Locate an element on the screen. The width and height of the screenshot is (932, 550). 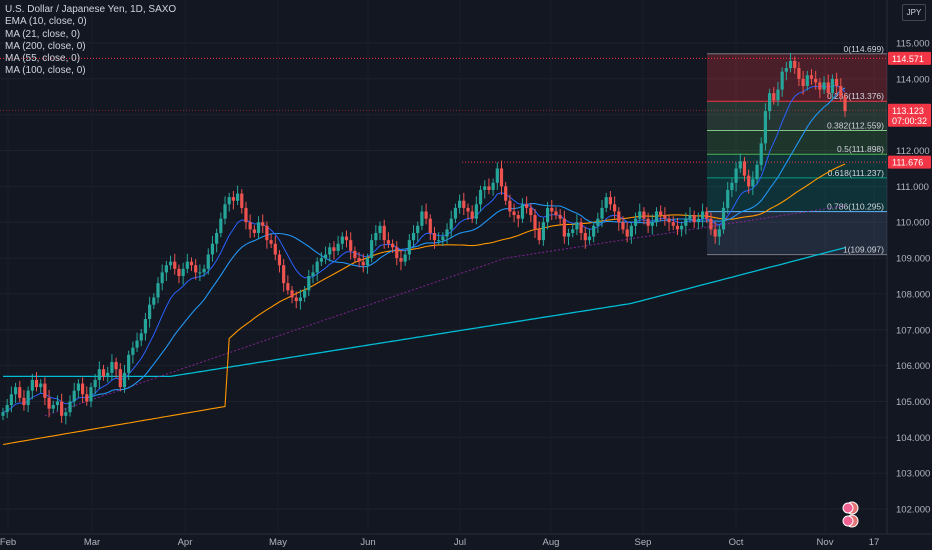
time-axis-label: Apr is located at coordinates (185, 542).